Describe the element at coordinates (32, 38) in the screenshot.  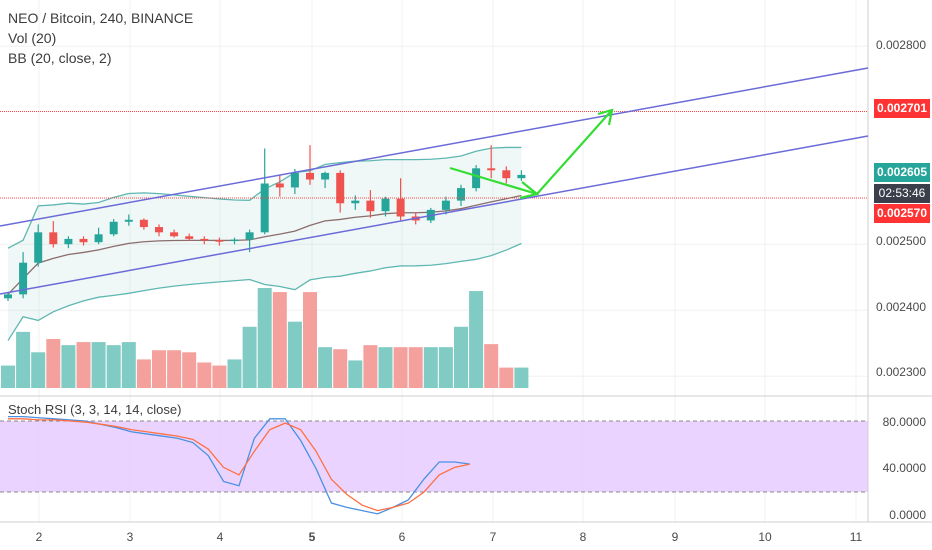
I see `volume-legend: Vol (20)` at that location.